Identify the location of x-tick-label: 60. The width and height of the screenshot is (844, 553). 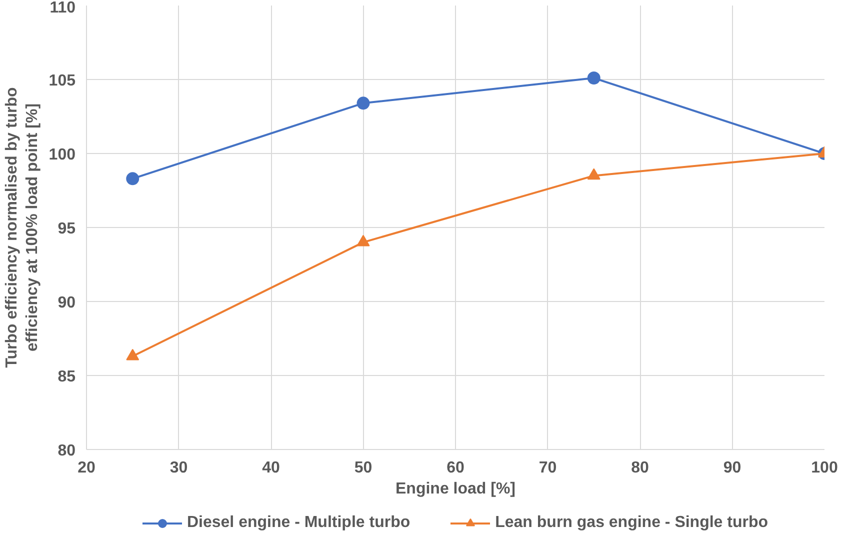
(455, 468).